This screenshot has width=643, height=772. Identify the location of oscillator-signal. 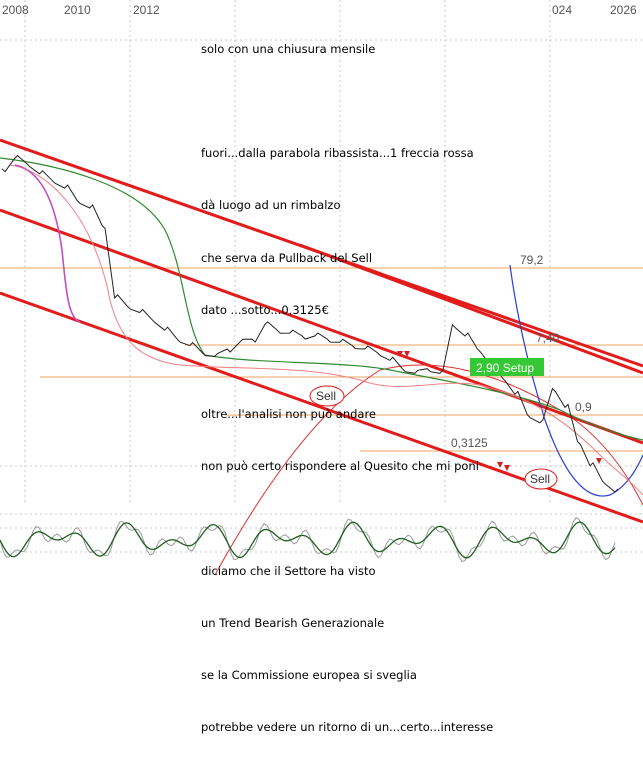
(308, 540).